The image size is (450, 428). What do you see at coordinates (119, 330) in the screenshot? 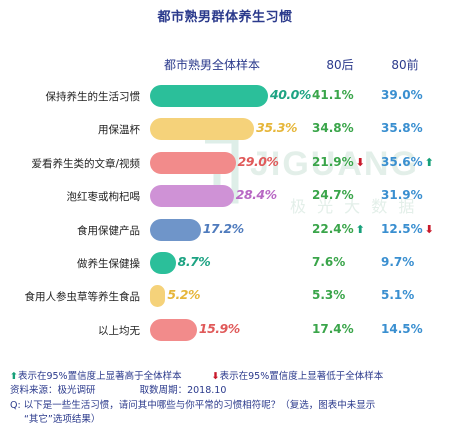
I see `category-label: 以上均无` at bounding box center [119, 330].